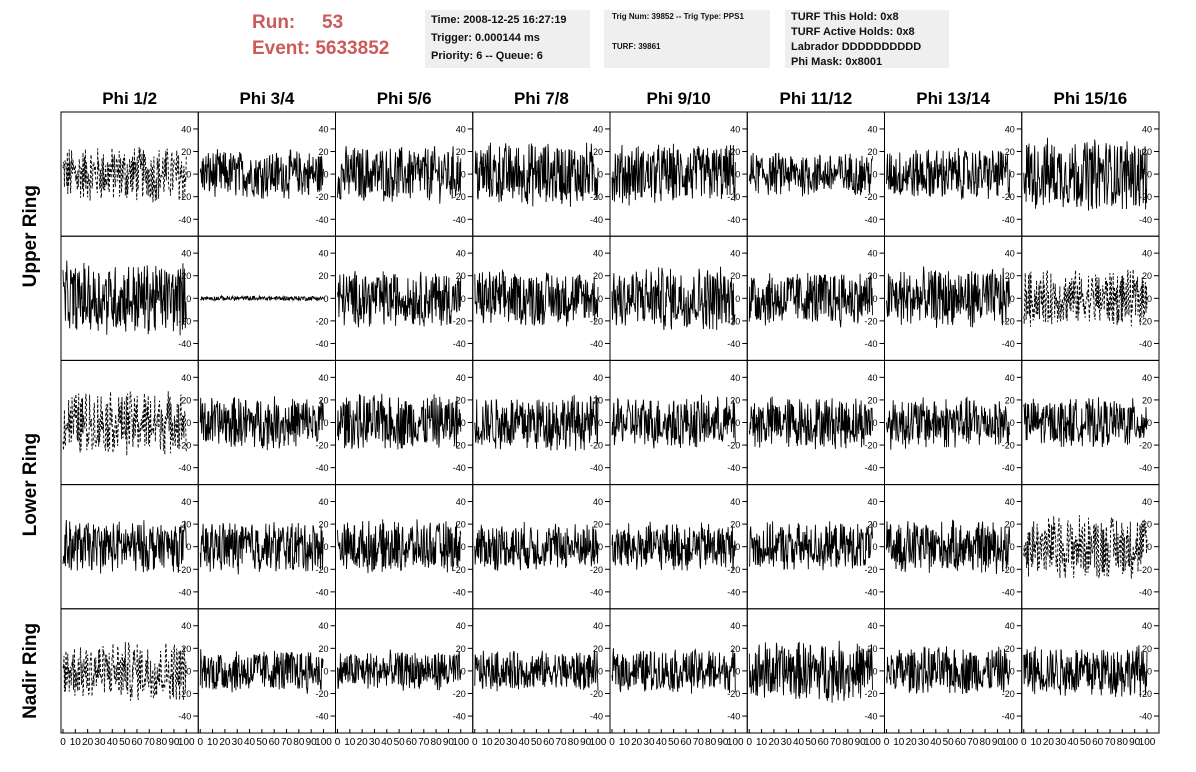  What do you see at coordinates (953, 98) in the screenshot?
I see `column-header-7: Phi 13/14` at bounding box center [953, 98].